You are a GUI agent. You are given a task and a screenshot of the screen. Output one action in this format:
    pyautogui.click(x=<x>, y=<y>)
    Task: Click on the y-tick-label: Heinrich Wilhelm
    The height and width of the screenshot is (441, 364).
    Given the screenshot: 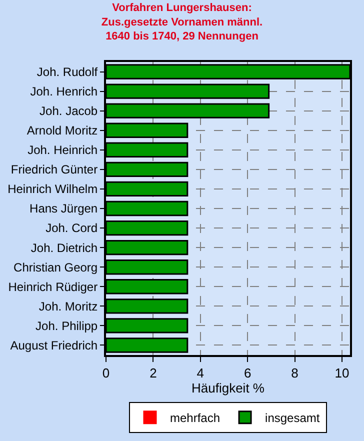 What is the action you would take?
    pyautogui.click(x=53, y=189)
    